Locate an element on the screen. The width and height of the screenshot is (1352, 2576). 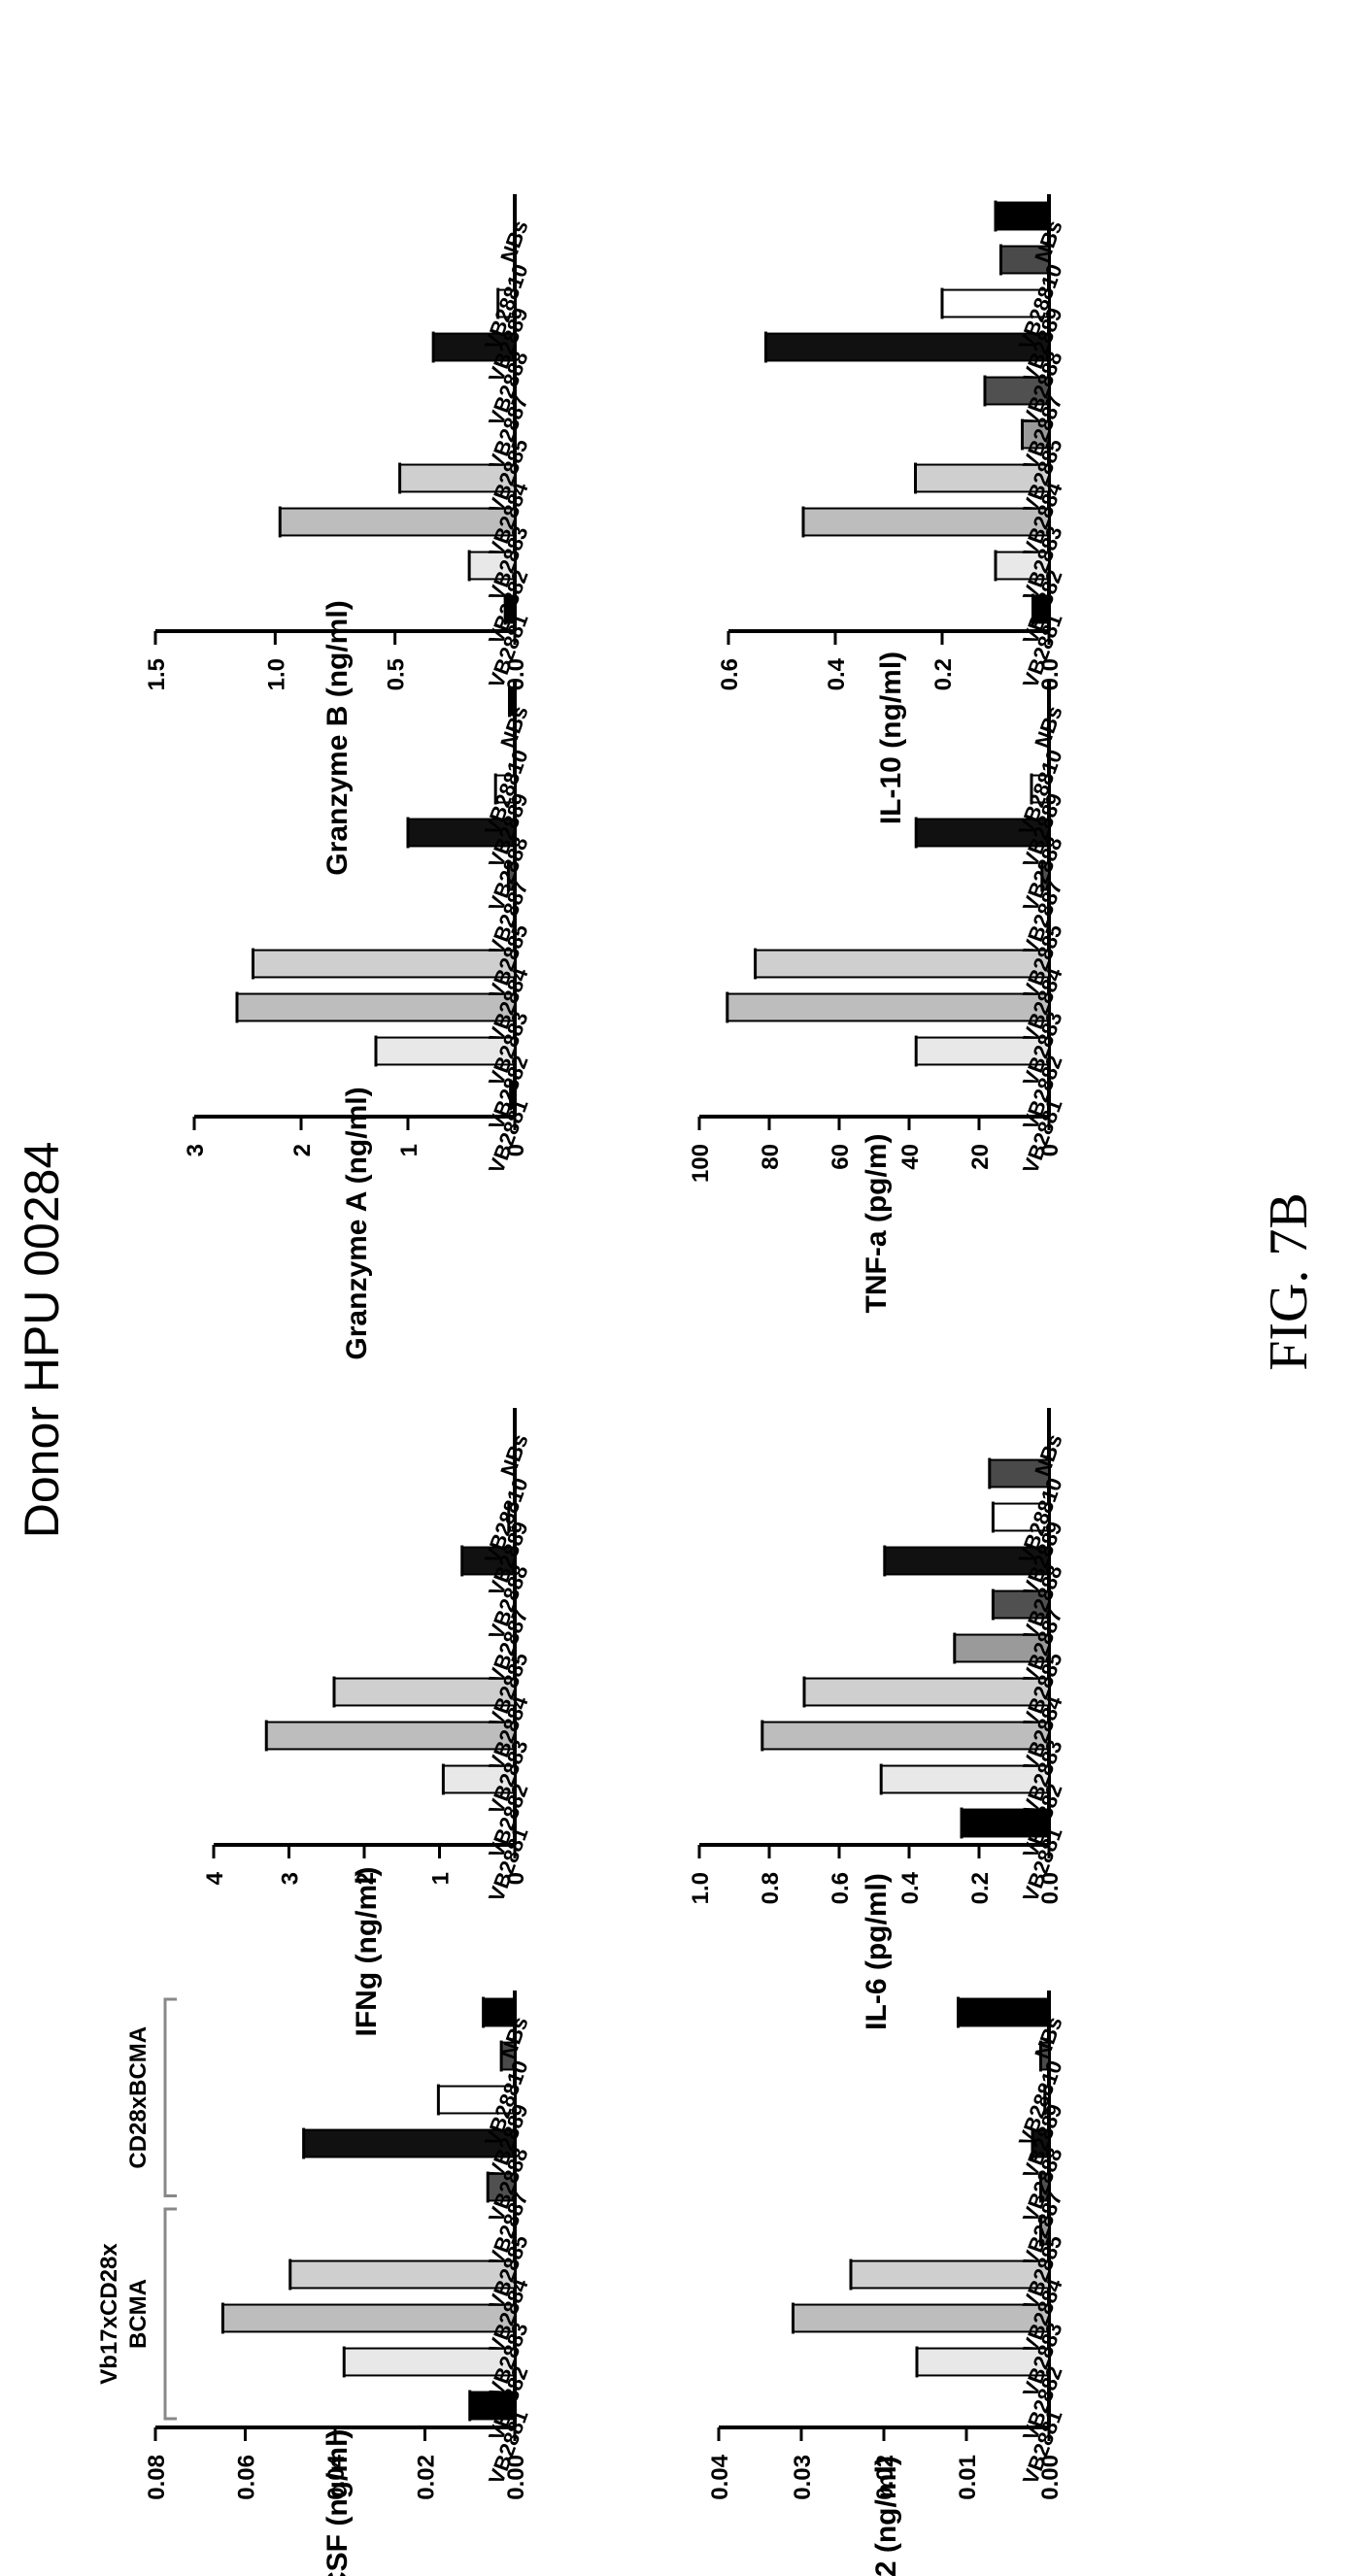
y-axis-title: Granzyme B (ng/ml) is located at coordinates (337, 737).